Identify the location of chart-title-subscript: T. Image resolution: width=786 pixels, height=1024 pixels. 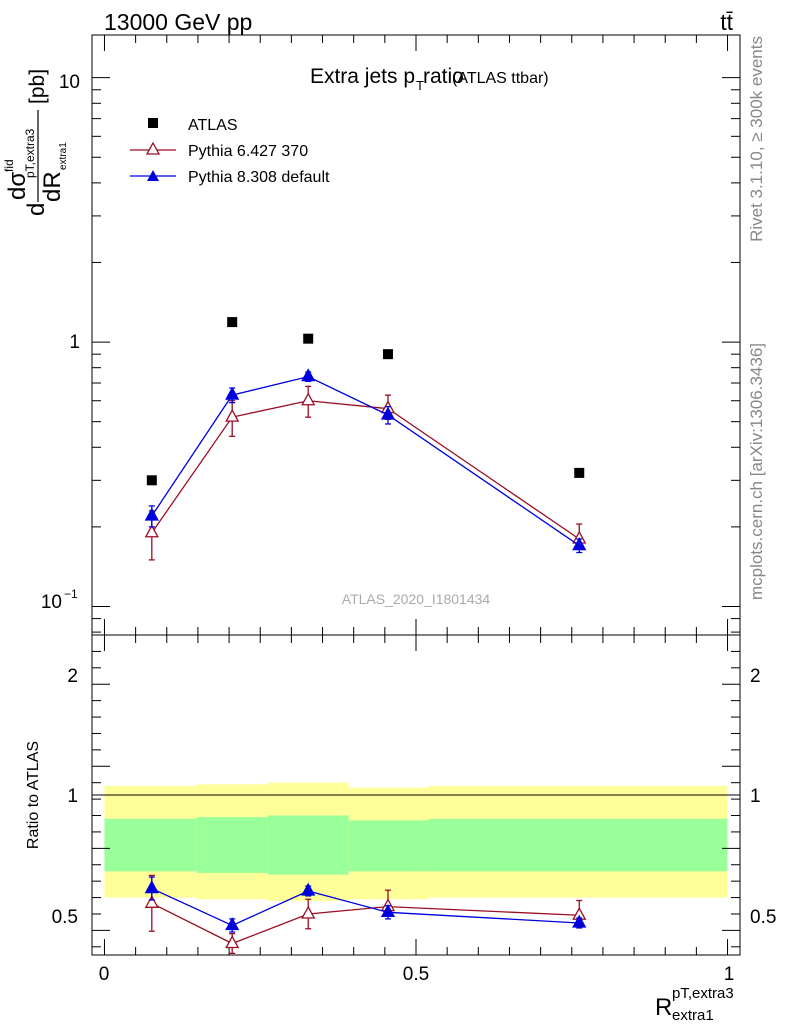
(420, 85).